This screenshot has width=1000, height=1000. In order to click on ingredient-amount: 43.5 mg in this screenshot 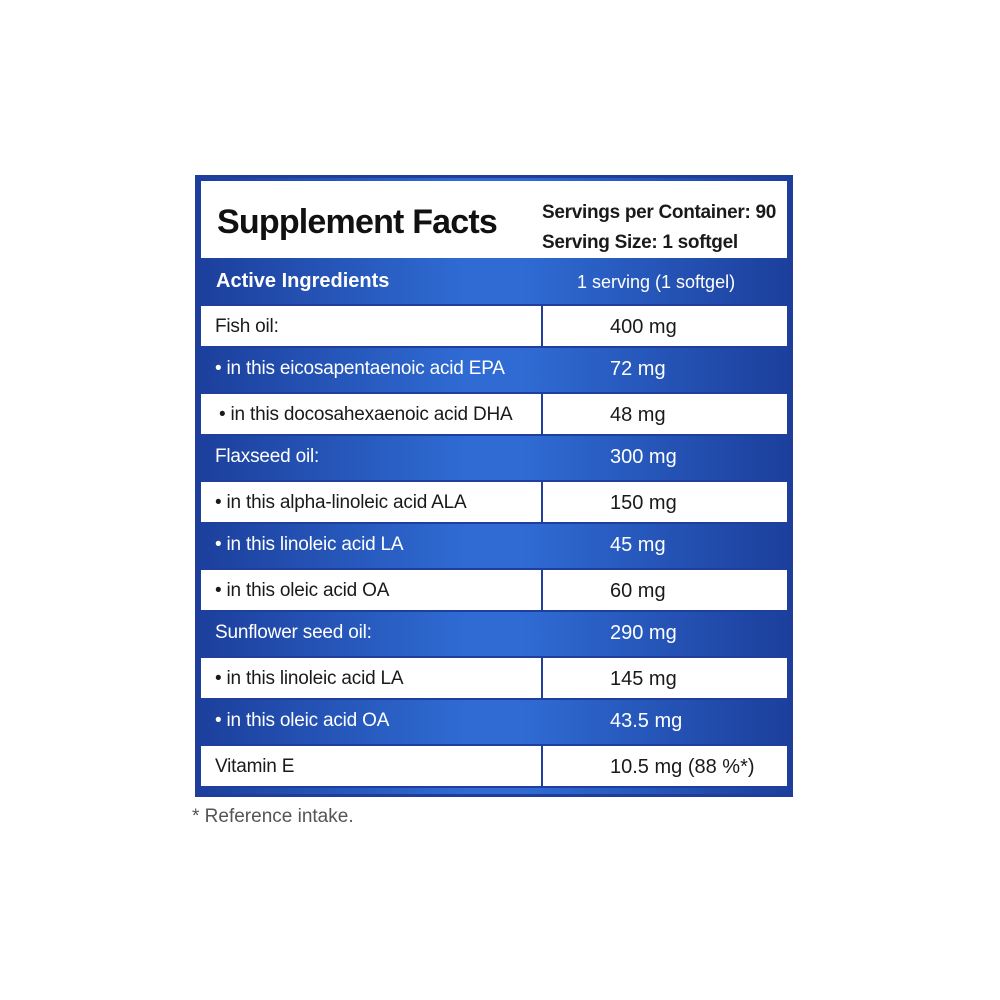, I will do `click(646, 721)`.